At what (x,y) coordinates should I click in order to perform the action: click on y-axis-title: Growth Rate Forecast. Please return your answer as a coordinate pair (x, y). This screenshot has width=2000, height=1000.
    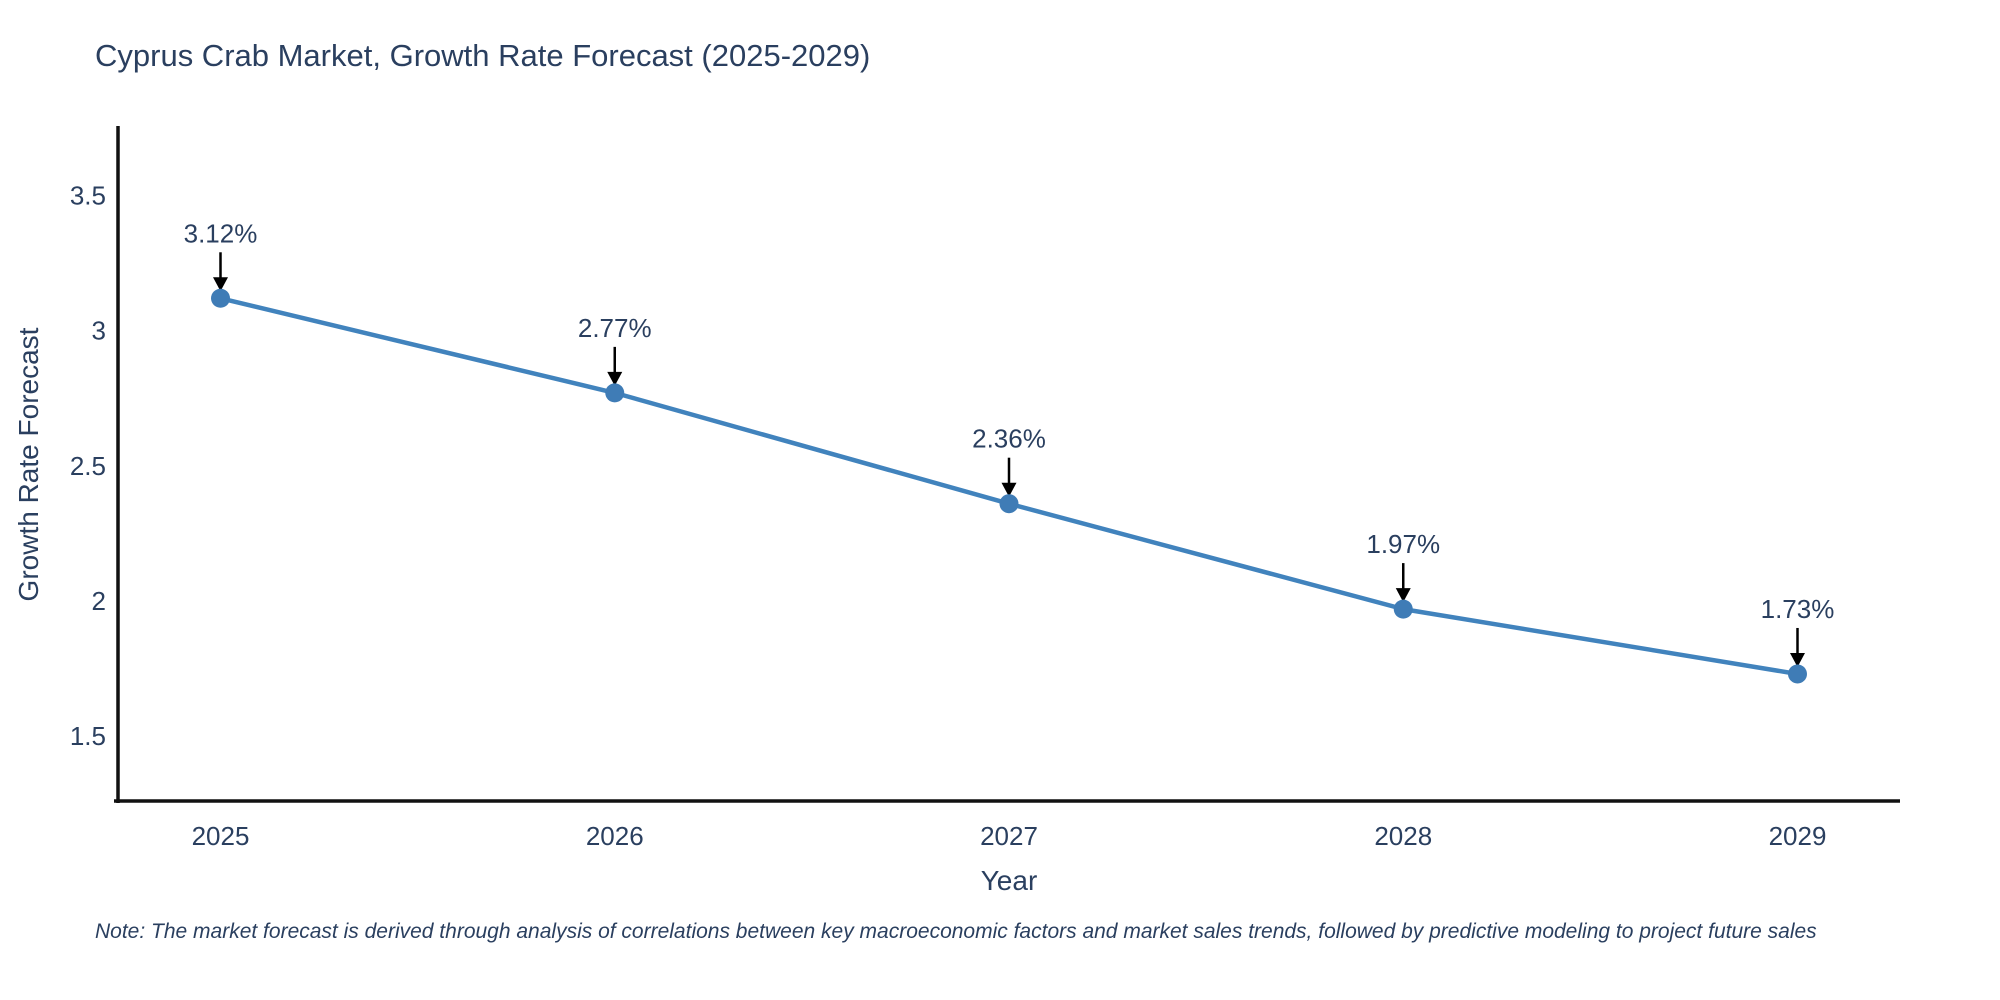
    Looking at the image, I should click on (28, 464).